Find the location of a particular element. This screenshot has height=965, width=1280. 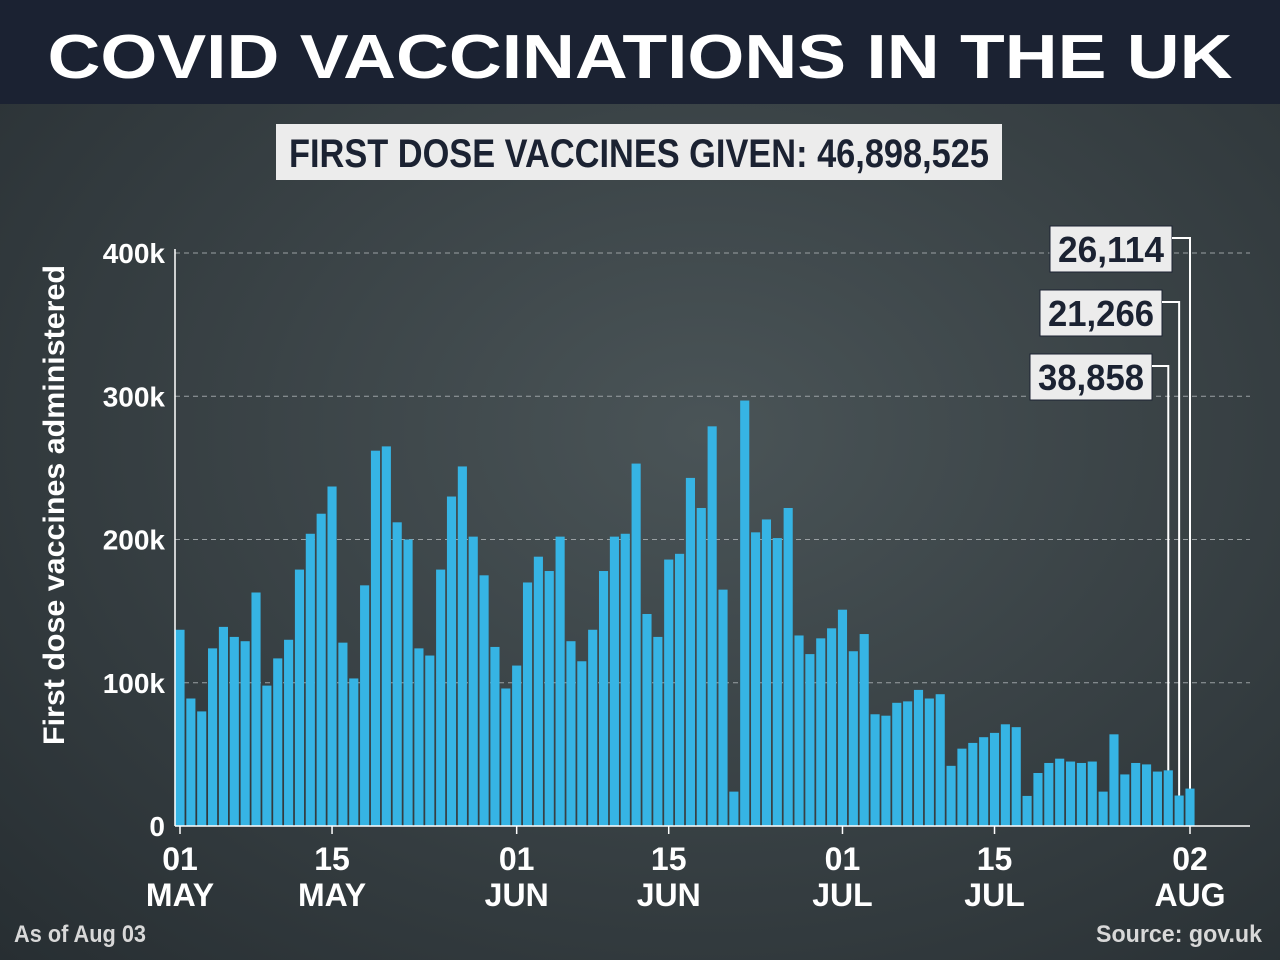

y-tick-label: 300k is located at coordinates (134, 396).